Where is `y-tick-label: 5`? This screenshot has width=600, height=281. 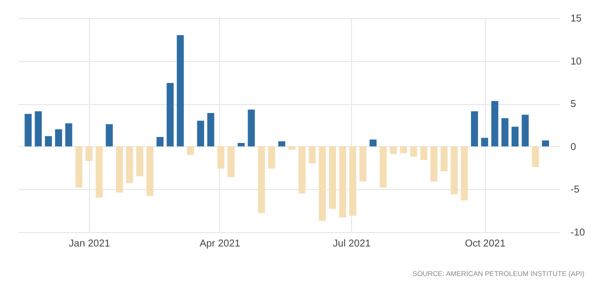
y-tick-label: 5 is located at coordinates (573, 104).